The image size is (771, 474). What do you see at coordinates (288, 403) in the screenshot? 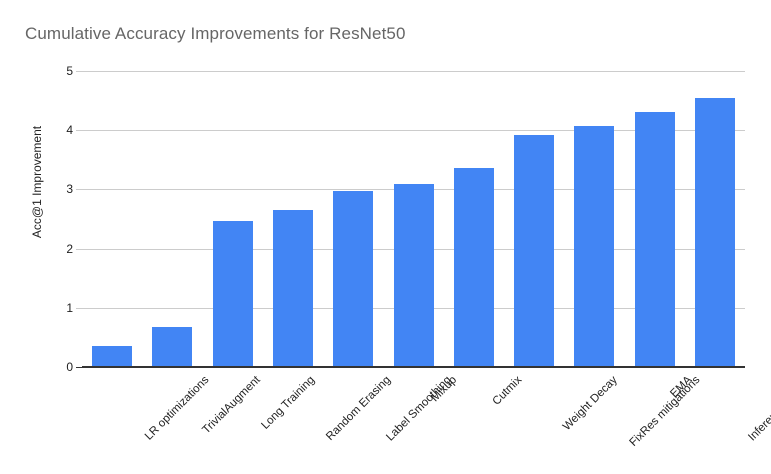
I see `x-tick-label: Long Training` at bounding box center [288, 403].